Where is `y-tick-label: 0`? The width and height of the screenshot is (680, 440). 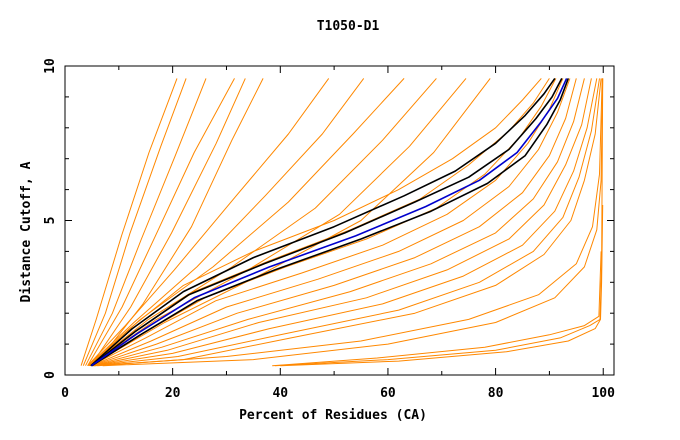 y-tick-label: 0 is located at coordinates (50, 375).